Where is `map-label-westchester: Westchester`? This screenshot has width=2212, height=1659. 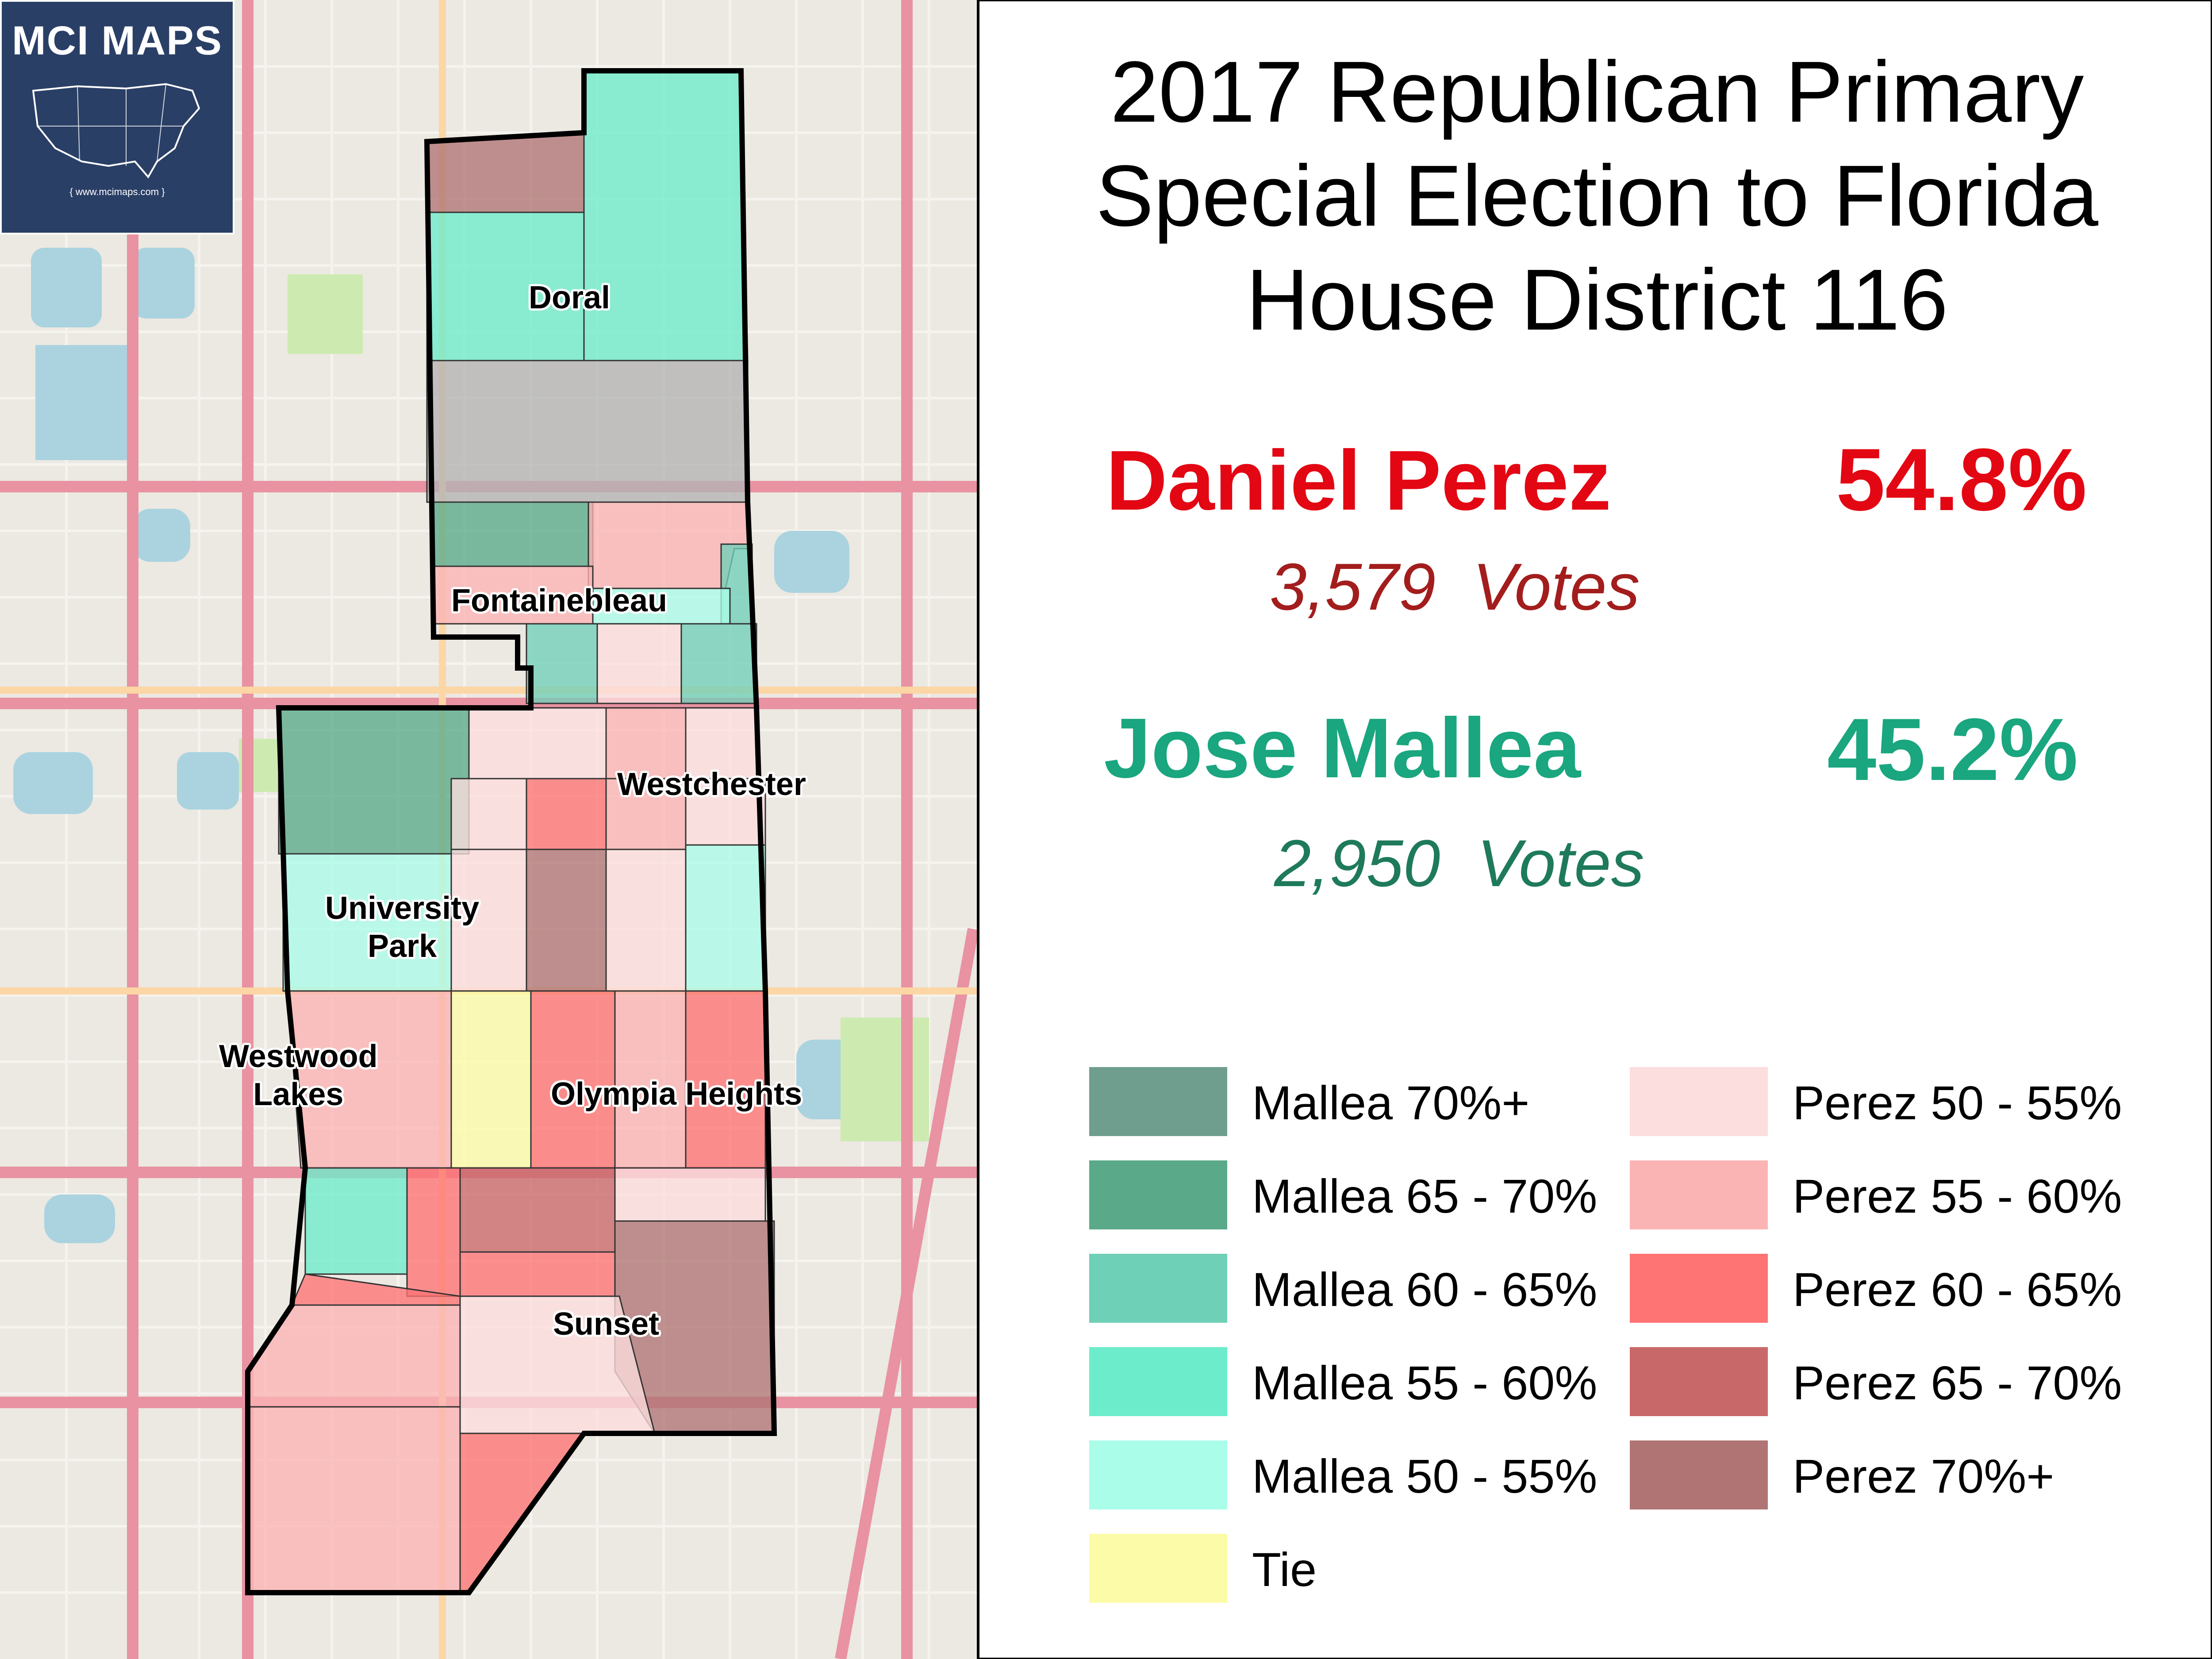 map-label-westchester: Westchester is located at coordinates (712, 785).